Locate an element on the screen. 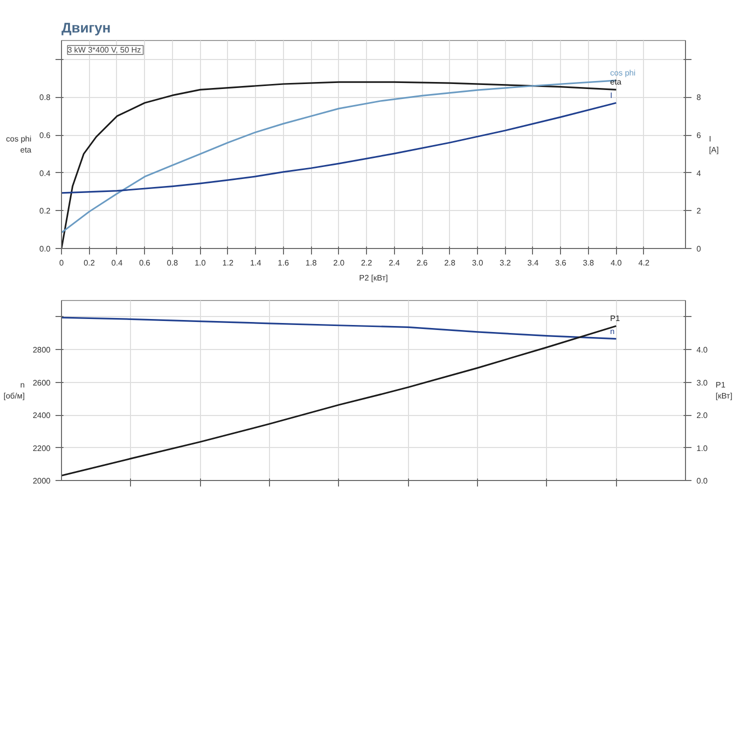 The height and width of the screenshot is (750, 750). x-tick-label: 0.4 is located at coordinates (117, 263).